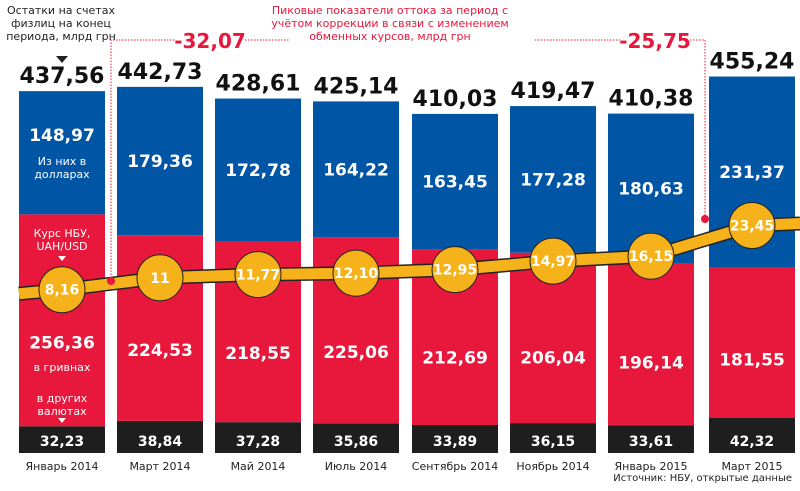 The height and width of the screenshot is (491, 800). I want to click on rate-label: 12,95, so click(455, 271).